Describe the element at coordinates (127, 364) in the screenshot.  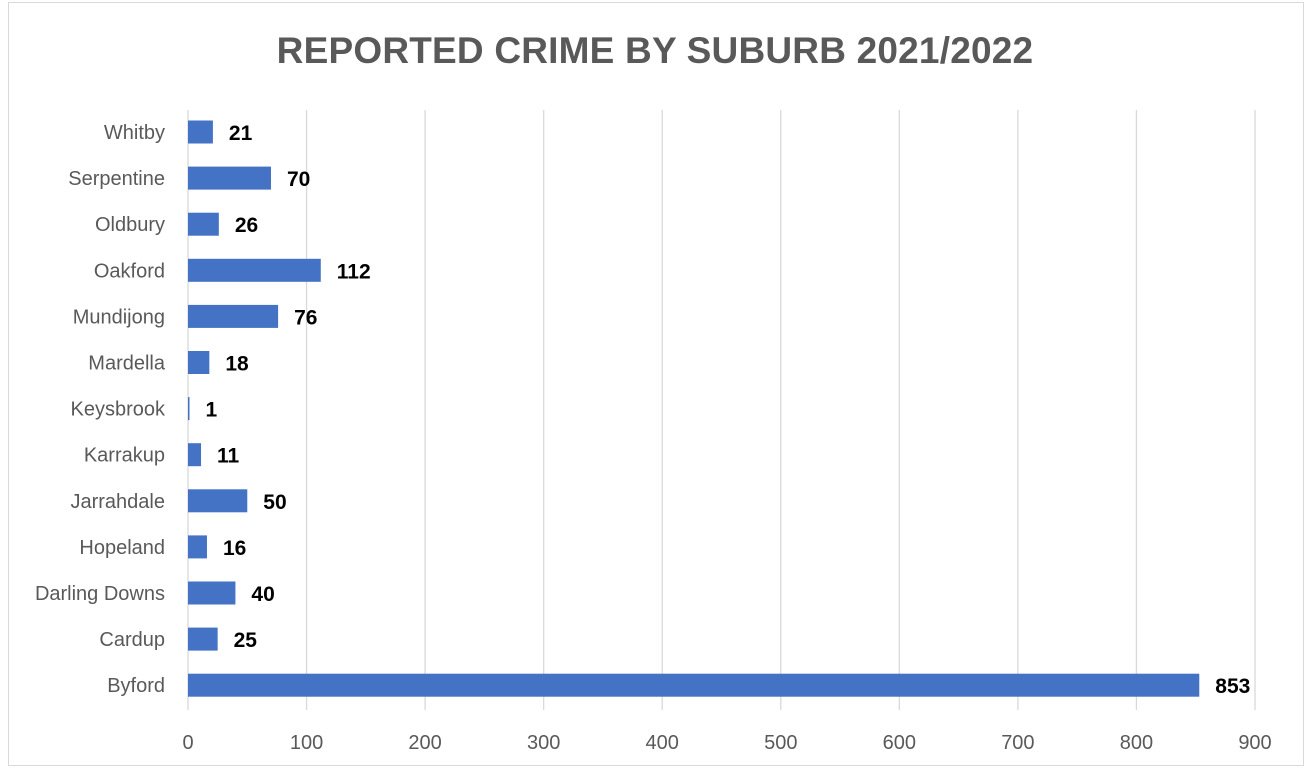
I see `category-label: Mardella` at that location.